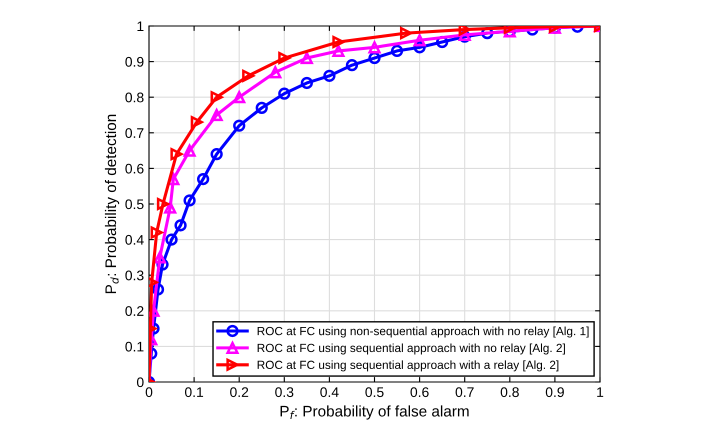  What do you see at coordinates (555, 392) in the screenshot?
I see `x-tick-label: 0.9` at bounding box center [555, 392].